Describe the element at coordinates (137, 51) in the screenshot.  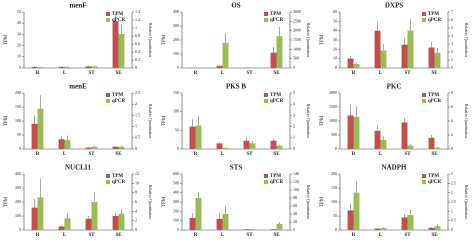
I see `y2-tick-label: 0.4` at that location.